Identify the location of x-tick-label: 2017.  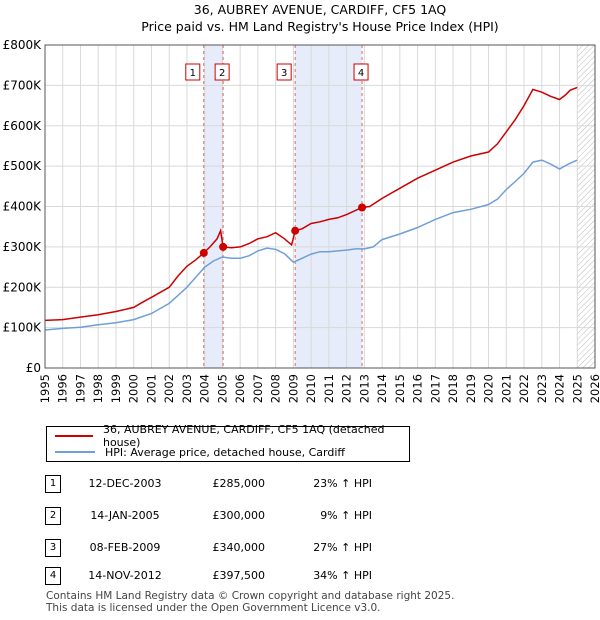
(435, 388).